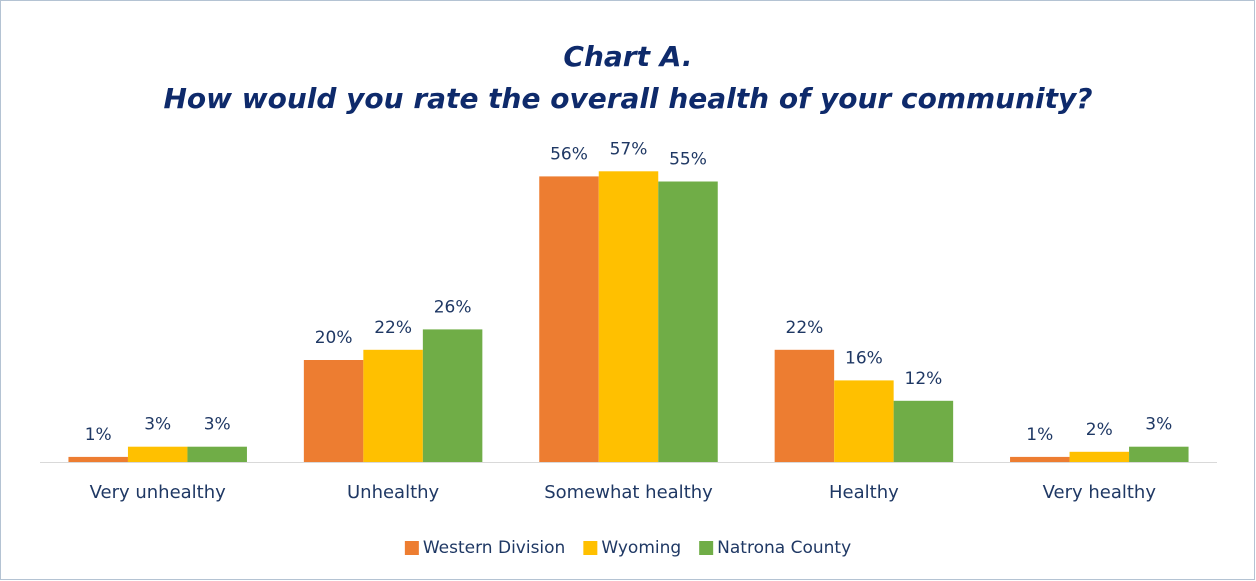 Image resolution: width=1256 pixels, height=581 pixels. What do you see at coordinates (924, 379) in the screenshot?
I see `value-label: 12%` at bounding box center [924, 379].